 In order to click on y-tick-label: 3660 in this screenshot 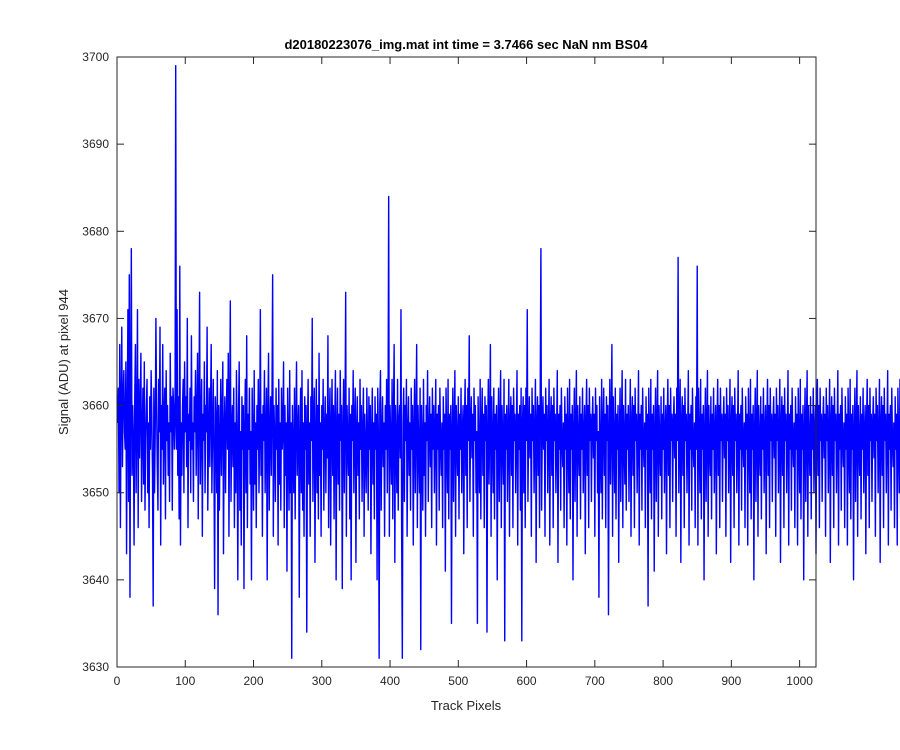, I will do `click(95, 406)`.